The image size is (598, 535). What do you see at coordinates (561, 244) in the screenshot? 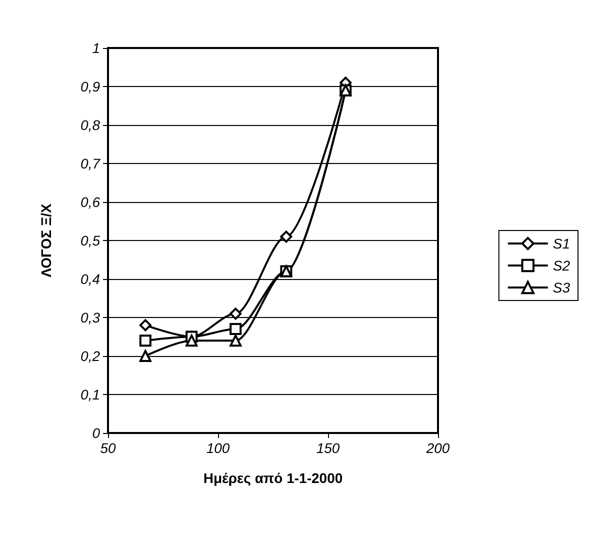
I see `legend-label: S1` at bounding box center [561, 244].